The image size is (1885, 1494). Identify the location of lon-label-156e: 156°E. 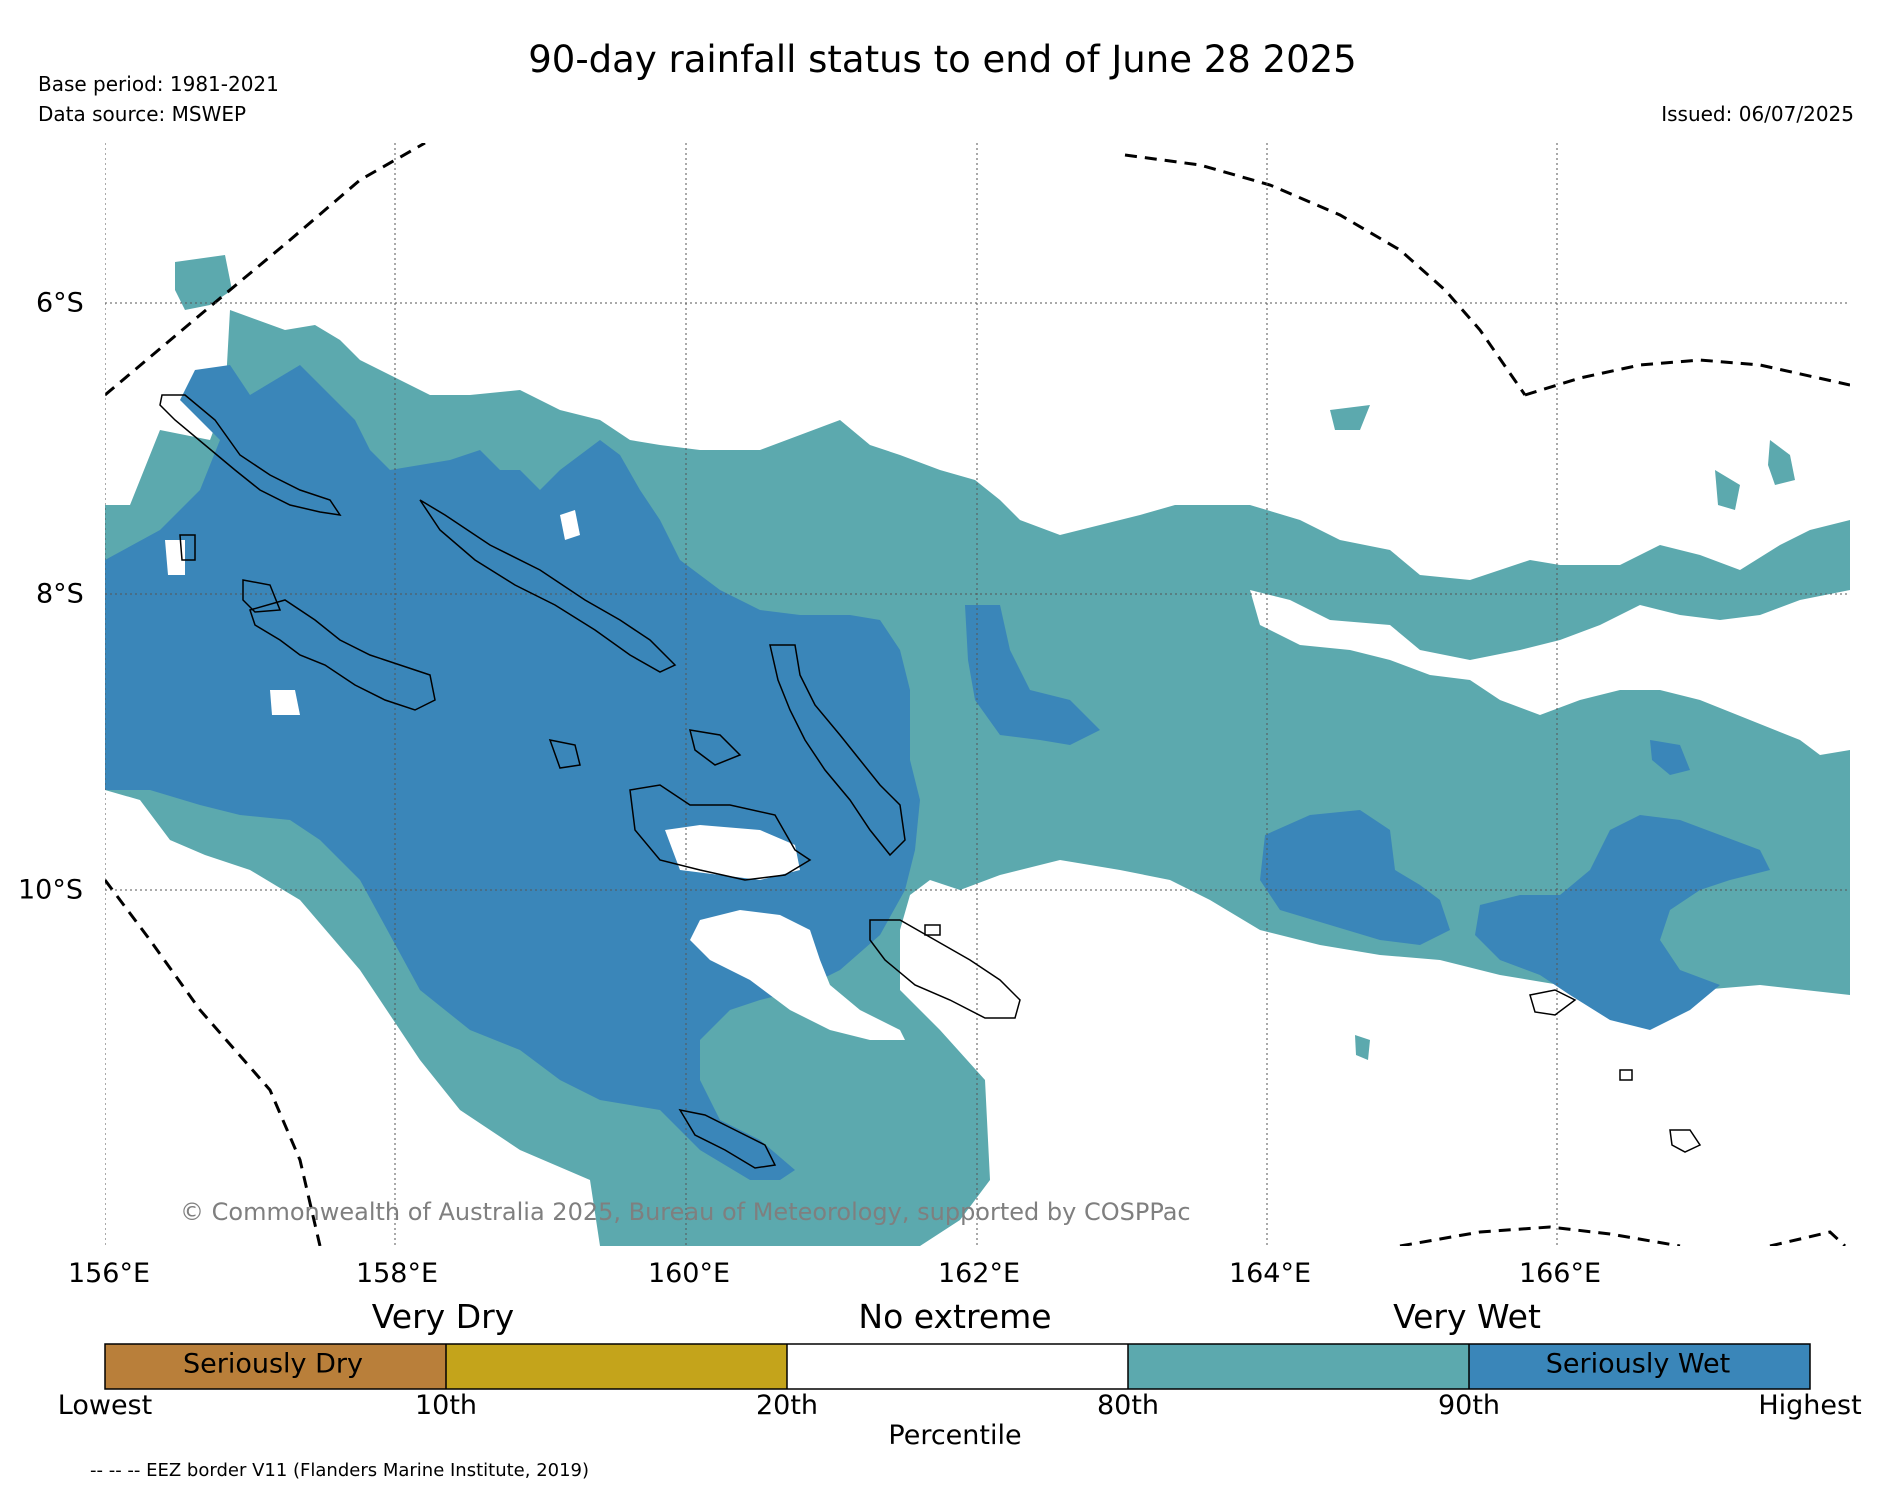
(109, 1273).